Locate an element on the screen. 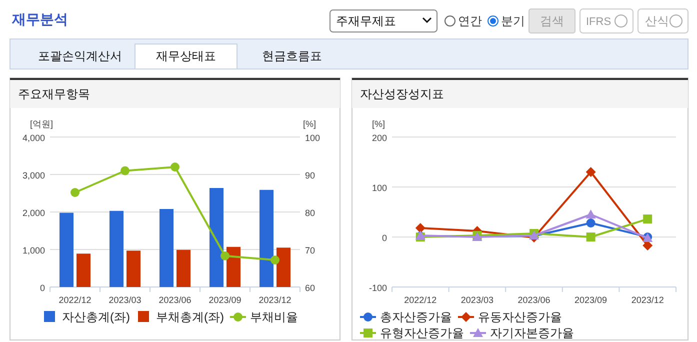  y-tick-label: 200 is located at coordinates (379, 138).